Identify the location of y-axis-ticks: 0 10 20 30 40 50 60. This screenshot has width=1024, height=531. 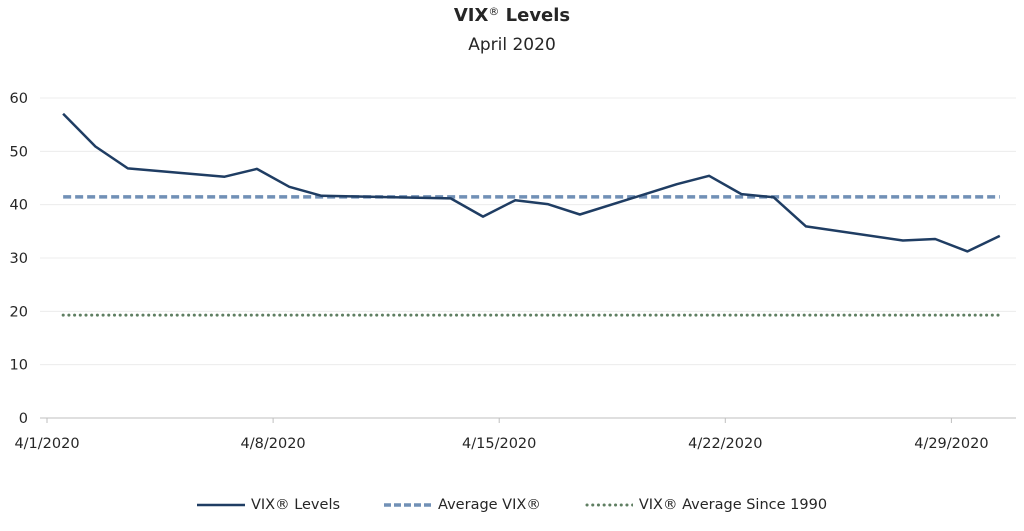
(19, 259).